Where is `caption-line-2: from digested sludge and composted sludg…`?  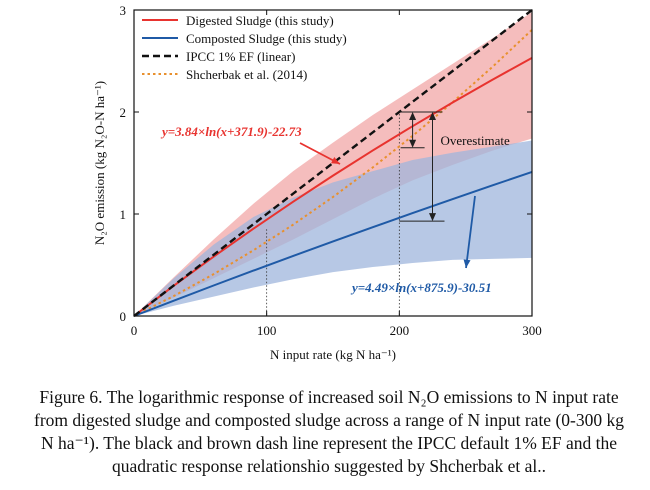 caption-line-2: from digested sludge and composted sludg… is located at coordinates (329, 420).